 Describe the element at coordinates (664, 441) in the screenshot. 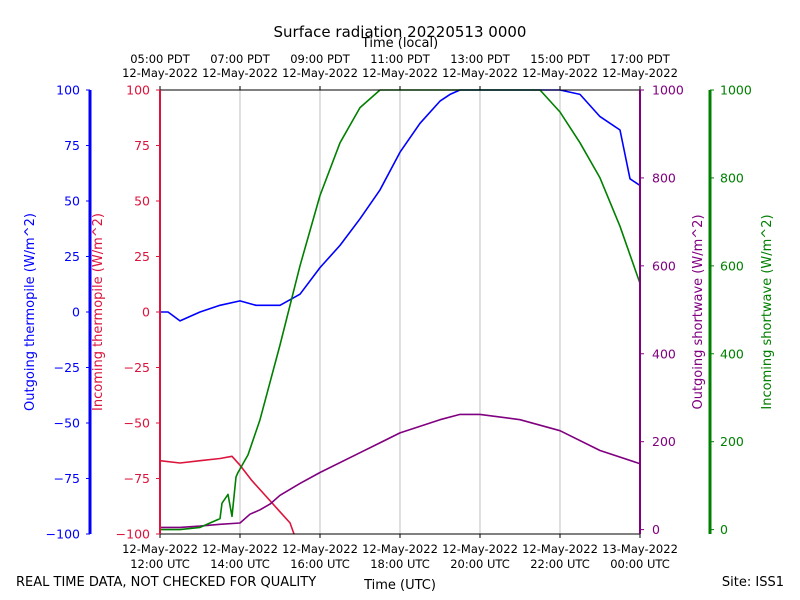

I see `outgoing-shortwave-tick-label: 200` at that location.